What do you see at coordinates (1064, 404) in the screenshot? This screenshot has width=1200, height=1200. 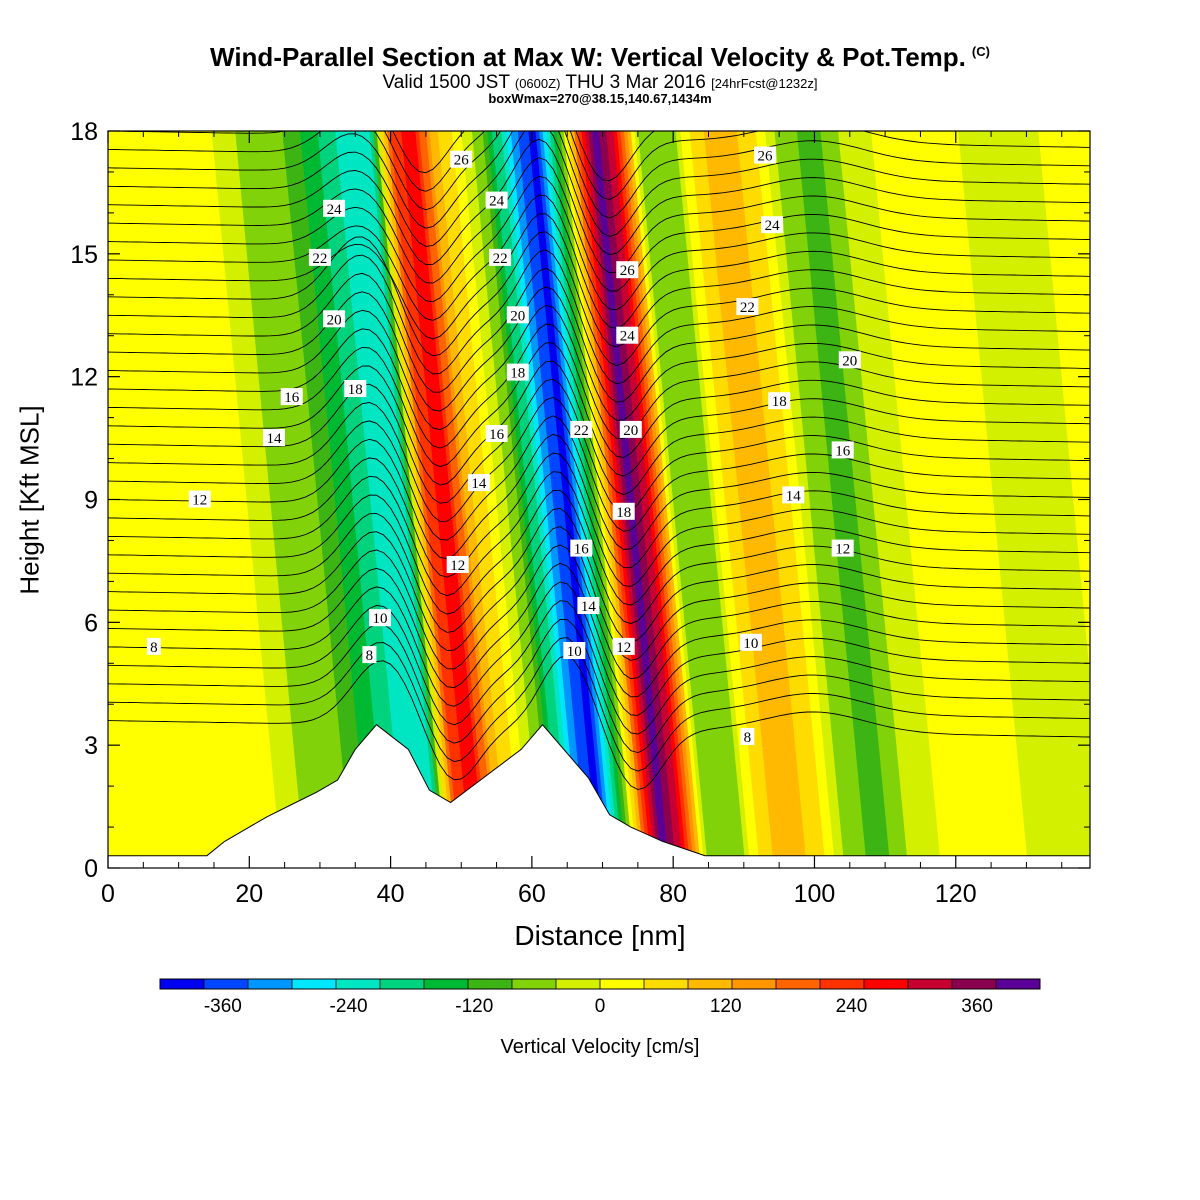 I see `velocity-band` at bounding box center [1064, 404].